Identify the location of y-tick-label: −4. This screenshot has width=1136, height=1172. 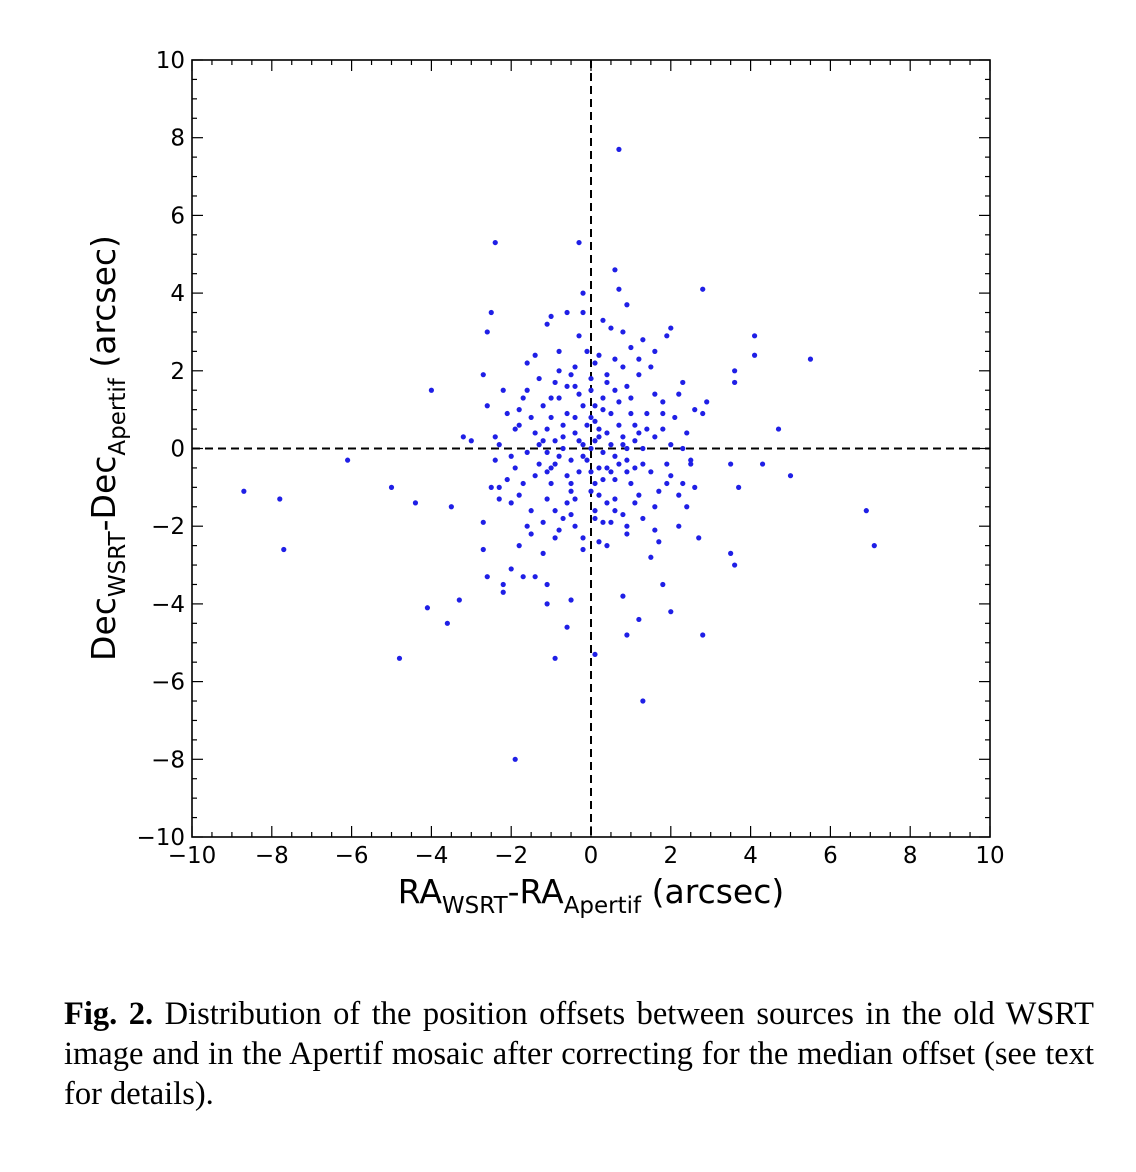
(168, 605).